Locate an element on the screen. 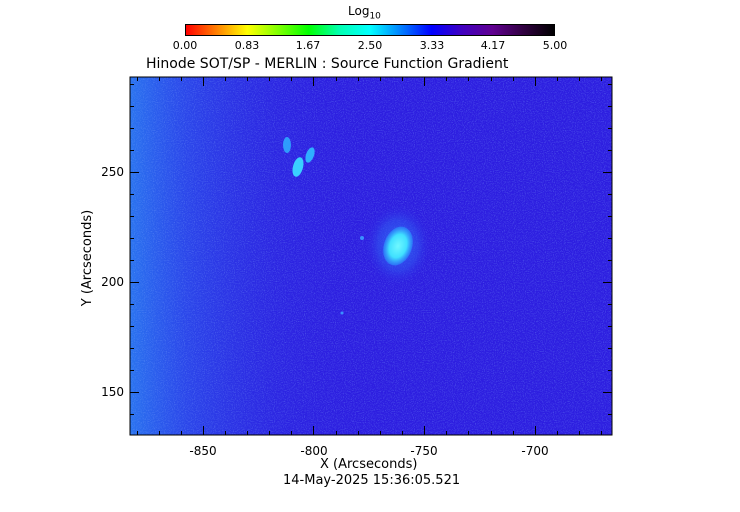 The height and width of the screenshot is (512, 740). colorbar-tick-label: 5.00 is located at coordinates (555, 45).